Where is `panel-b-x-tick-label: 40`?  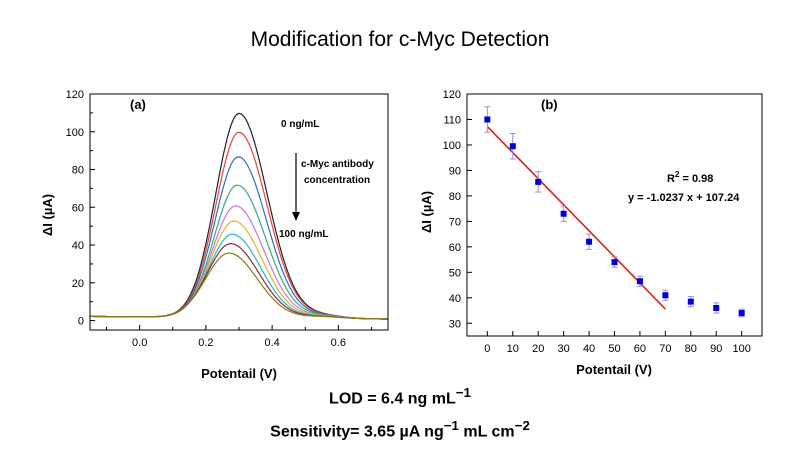 panel-b-x-tick-label: 40 is located at coordinates (589, 349).